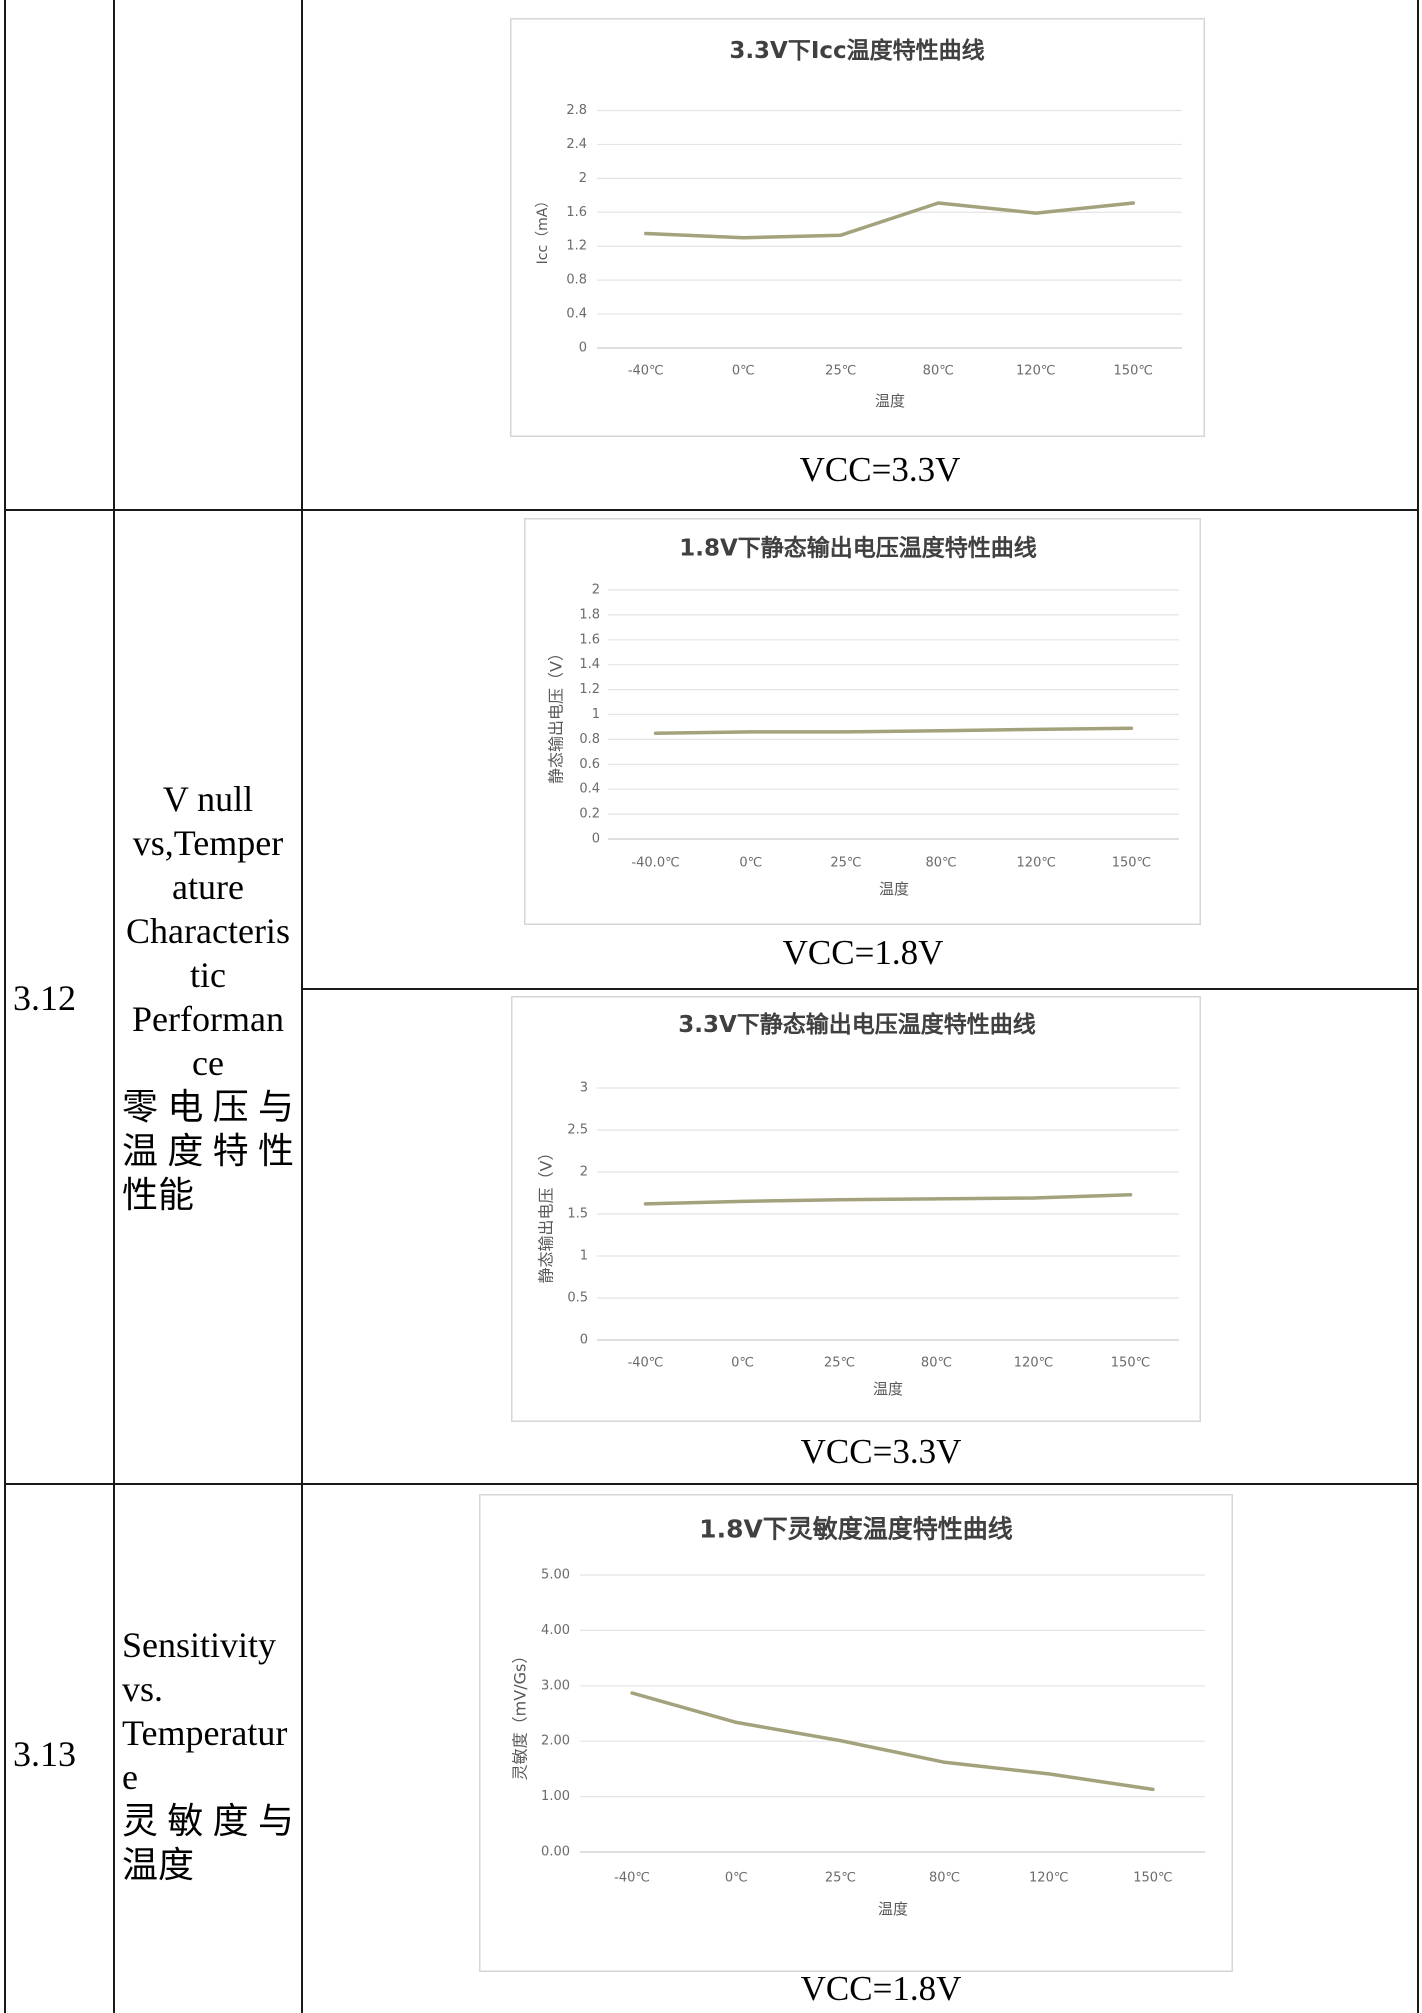 The image size is (1422, 2013). What do you see at coordinates (555, 1852) in the screenshot?
I see `y-tick-label: 0.00` at bounding box center [555, 1852].